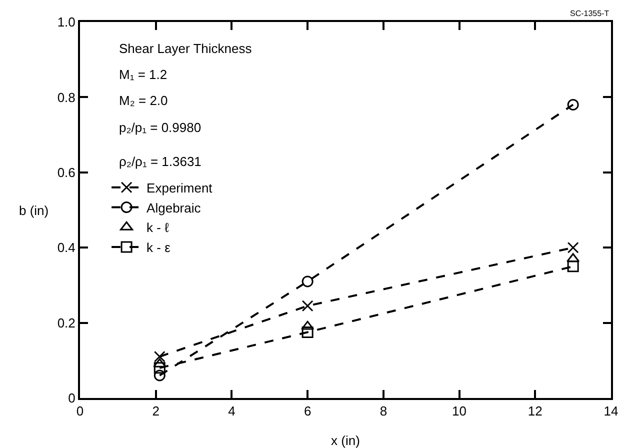 Image resolution: width=619 pixels, height=448 pixels. Describe the element at coordinates (156, 411) in the screenshot. I see `x-tick-label: 2` at that location.